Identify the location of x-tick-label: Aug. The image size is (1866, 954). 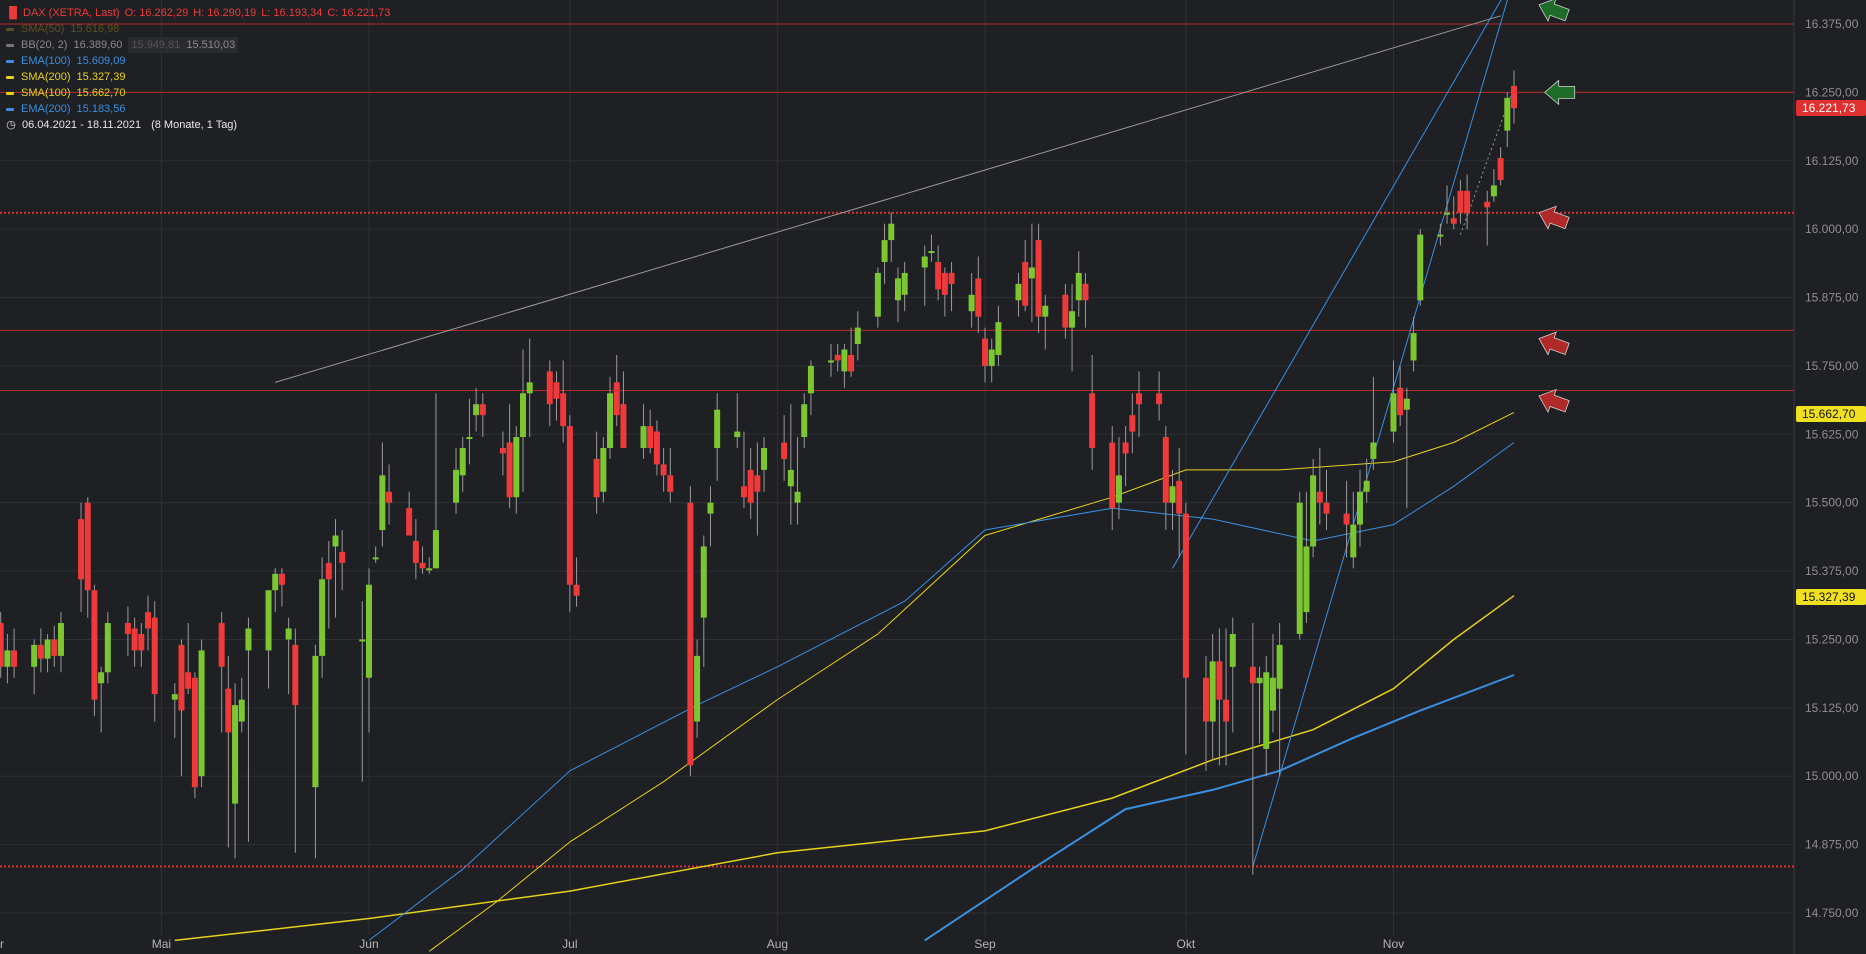
(777, 944).